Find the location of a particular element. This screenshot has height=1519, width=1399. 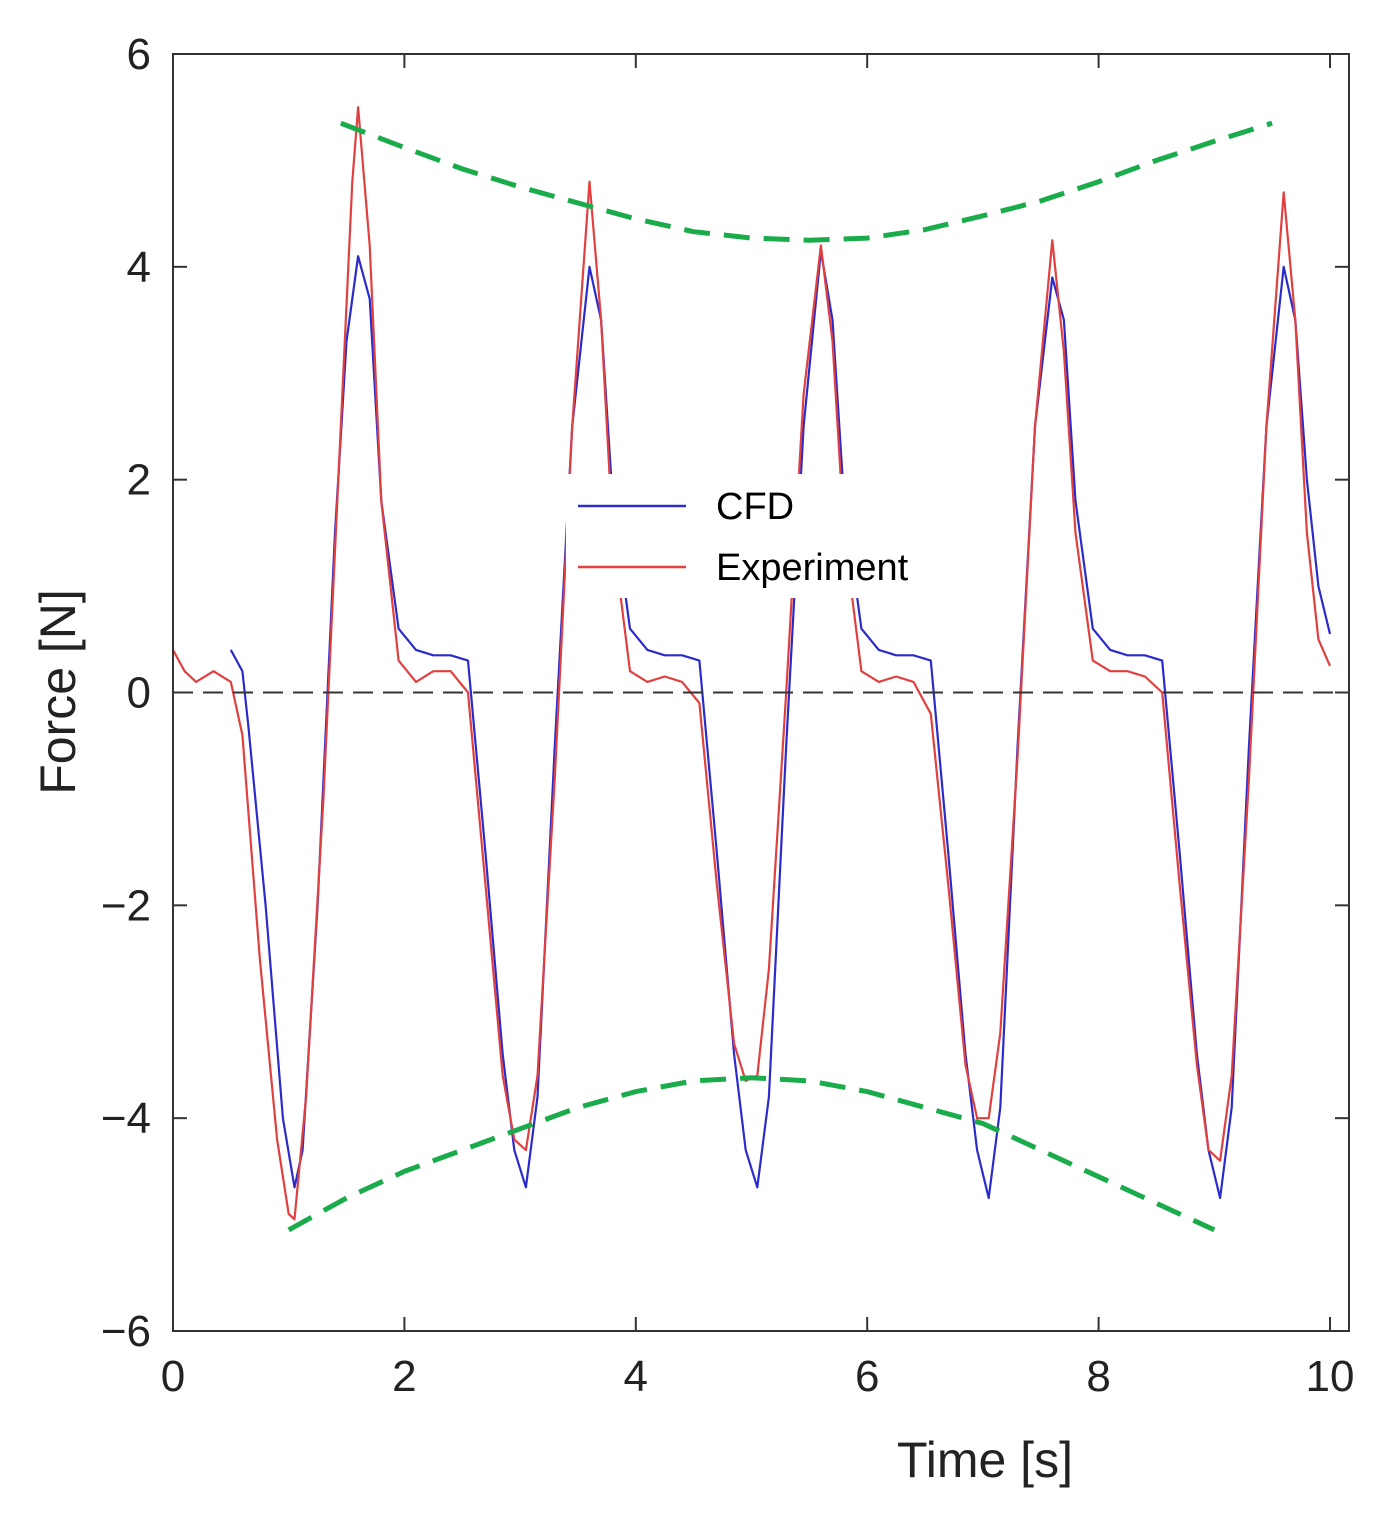

y-tick-label: −2 is located at coordinates (126, 905).